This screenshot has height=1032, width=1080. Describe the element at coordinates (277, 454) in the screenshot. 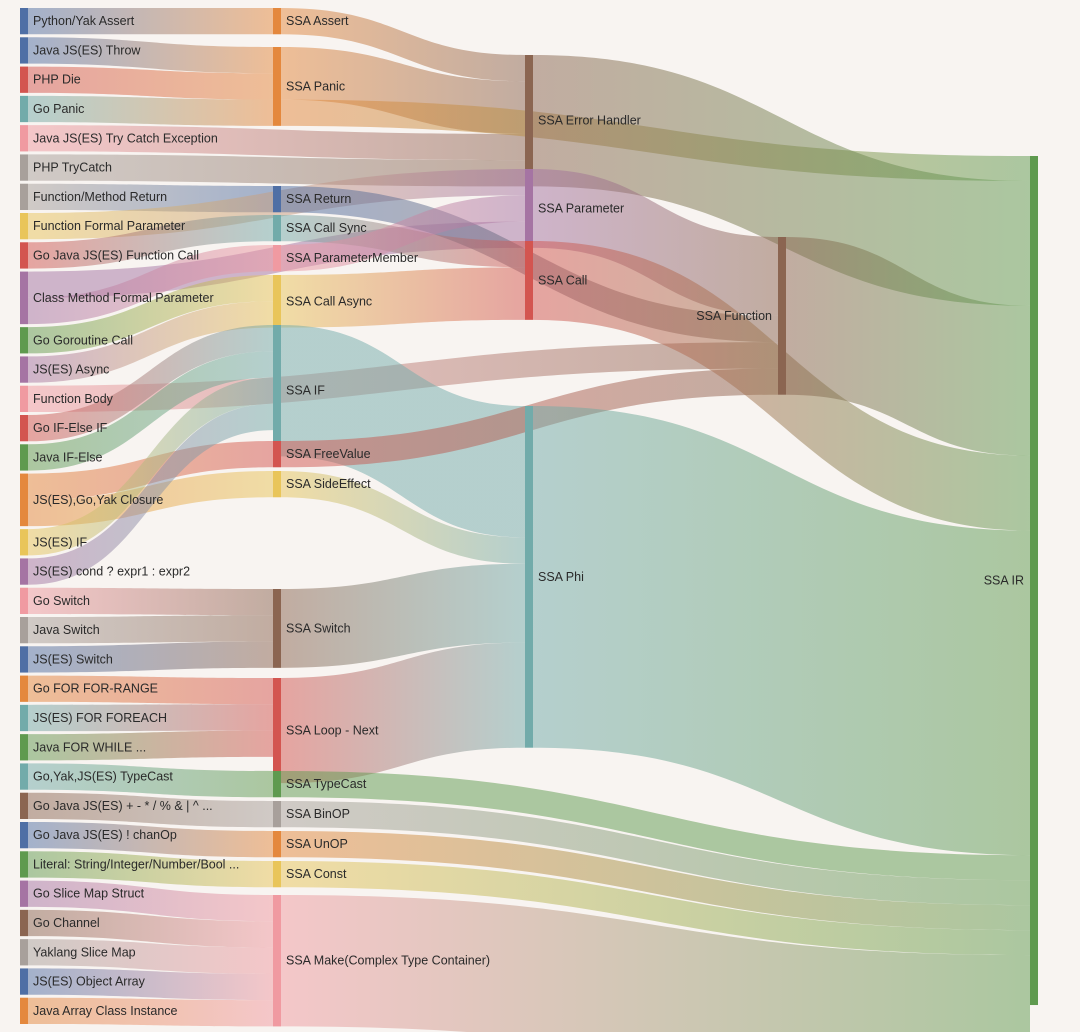

I see `node-ssa_freevalue` at that location.